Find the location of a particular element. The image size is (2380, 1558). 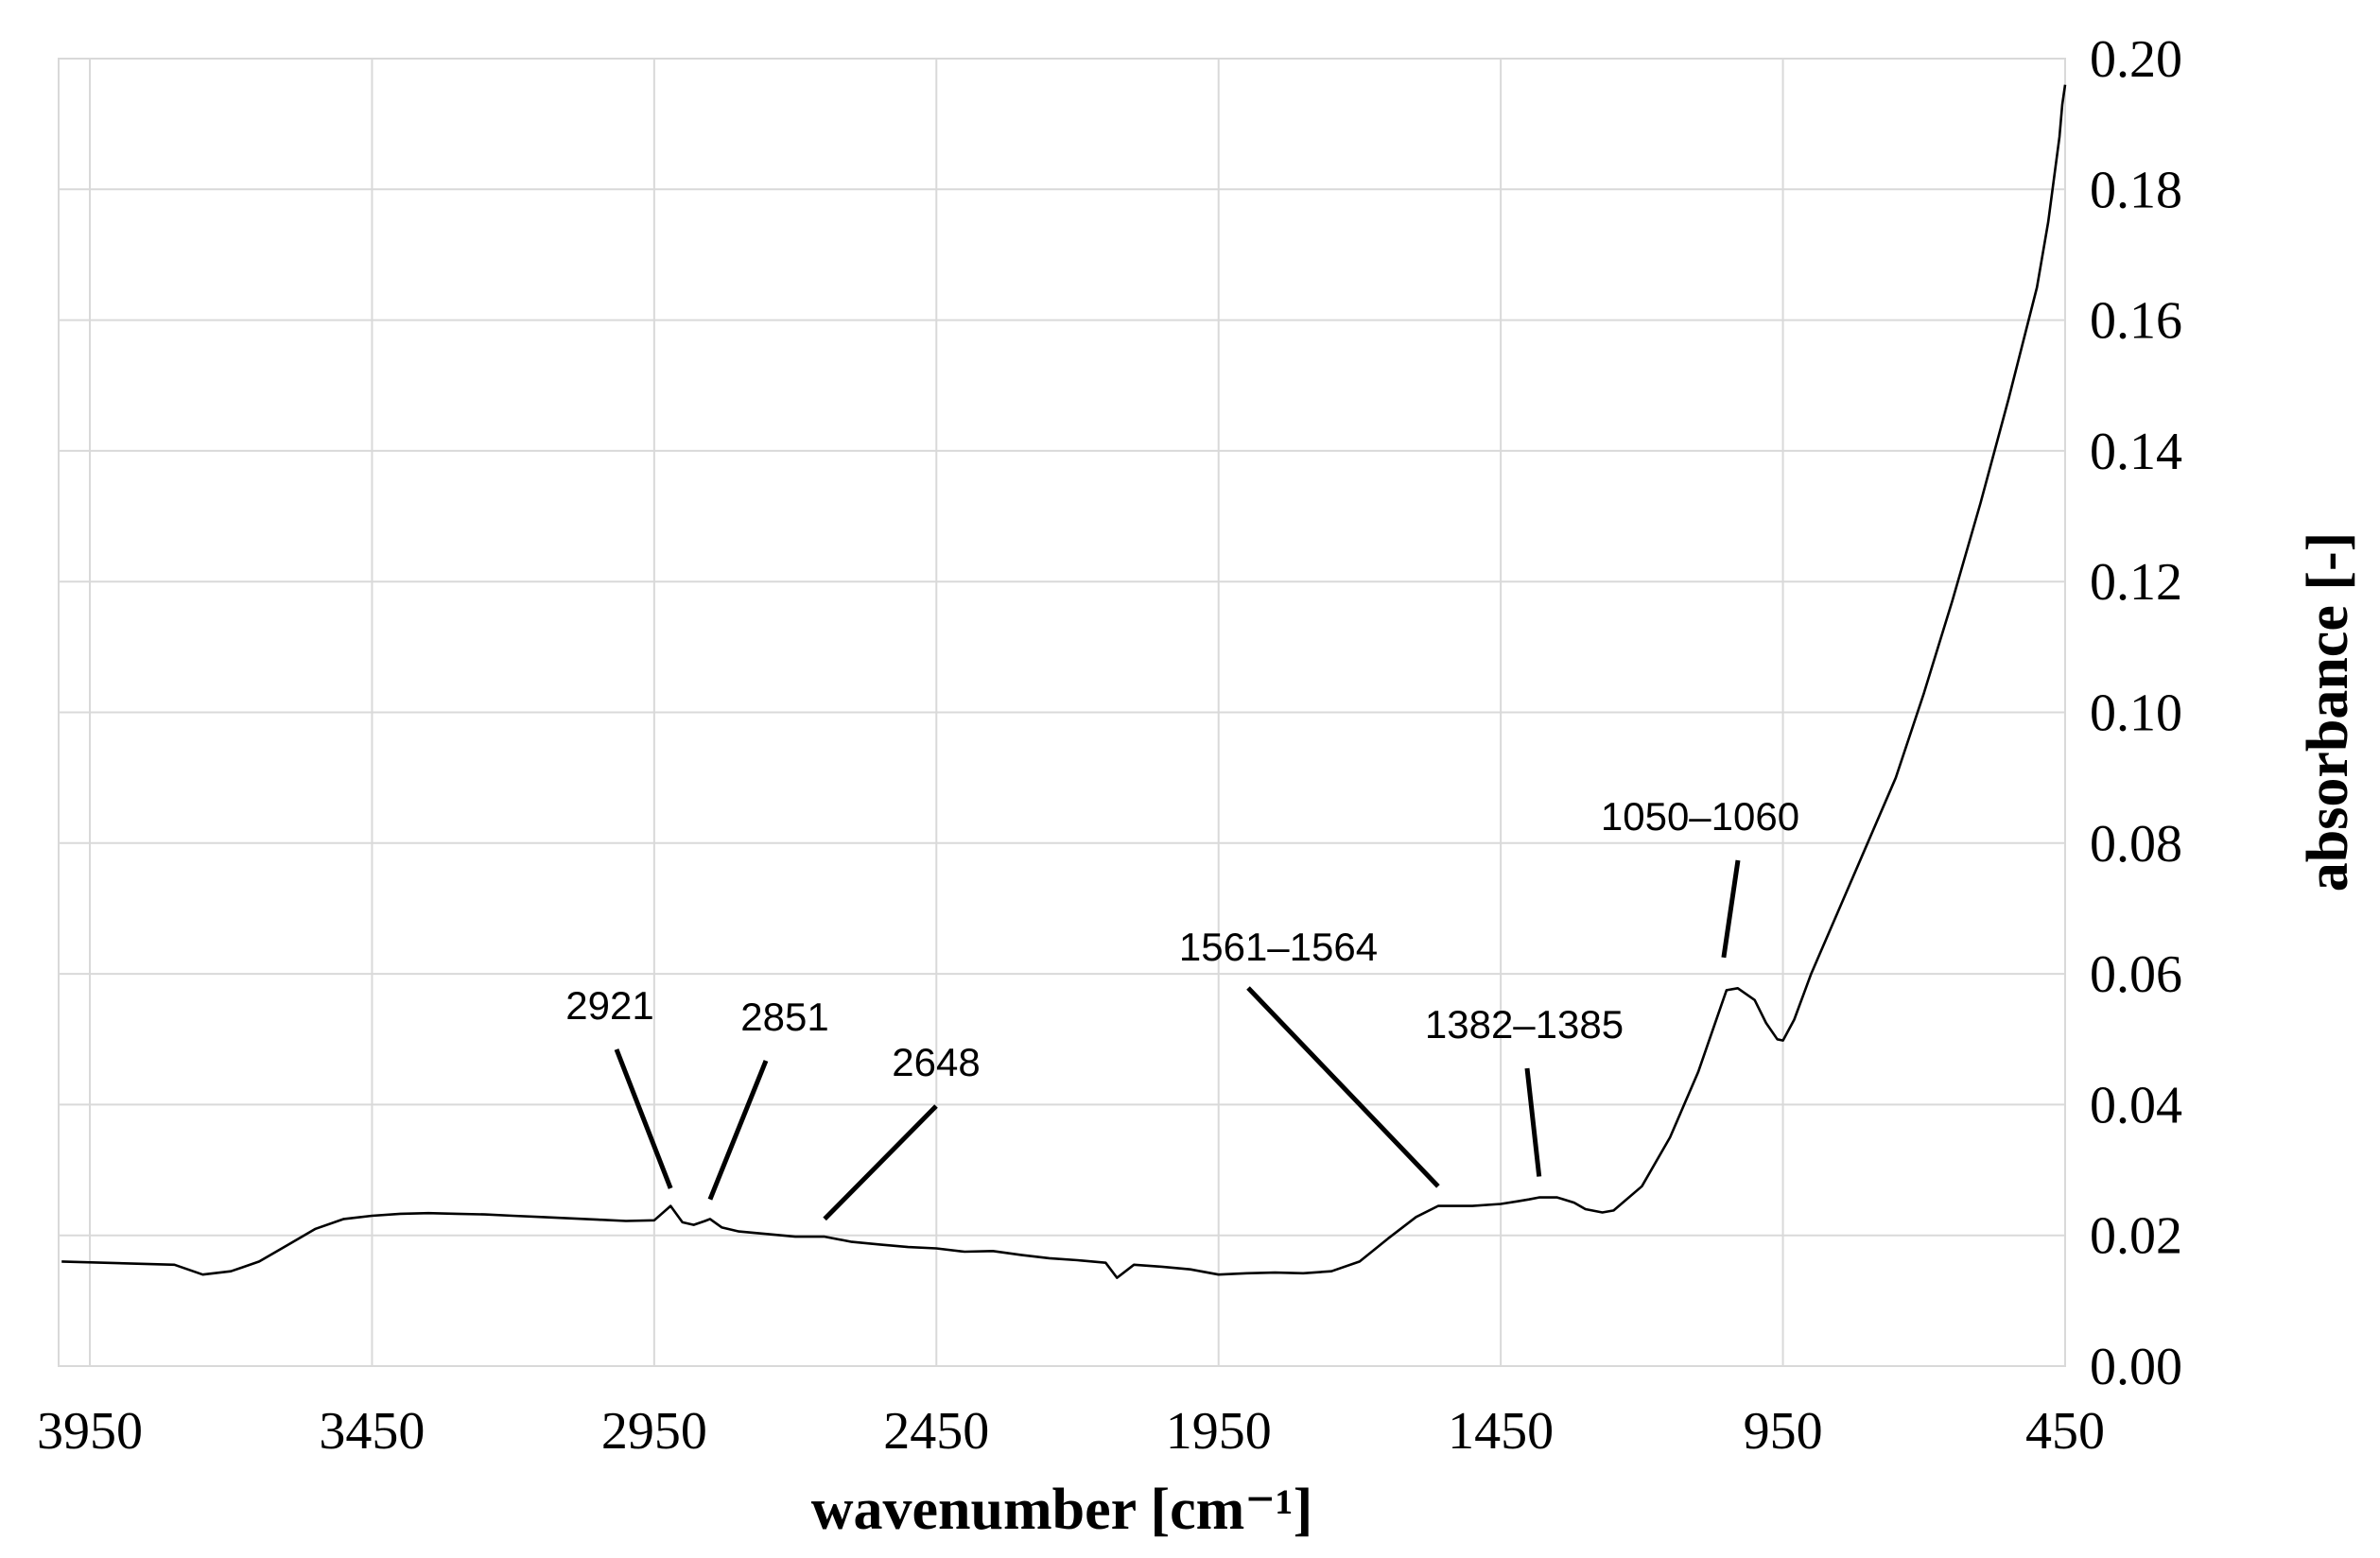

y-tick-label: 0.20 is located at coordinates (2136, 59).